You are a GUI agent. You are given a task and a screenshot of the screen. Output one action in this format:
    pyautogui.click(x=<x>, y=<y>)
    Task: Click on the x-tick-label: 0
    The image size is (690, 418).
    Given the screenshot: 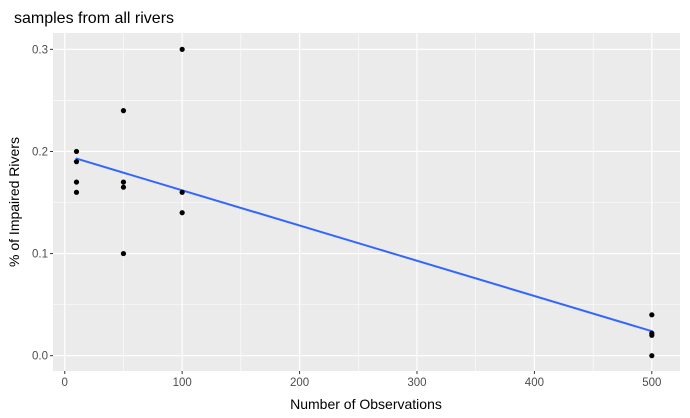 What is the action you would take?
    pyautogui.click(x=65, y=383)
    